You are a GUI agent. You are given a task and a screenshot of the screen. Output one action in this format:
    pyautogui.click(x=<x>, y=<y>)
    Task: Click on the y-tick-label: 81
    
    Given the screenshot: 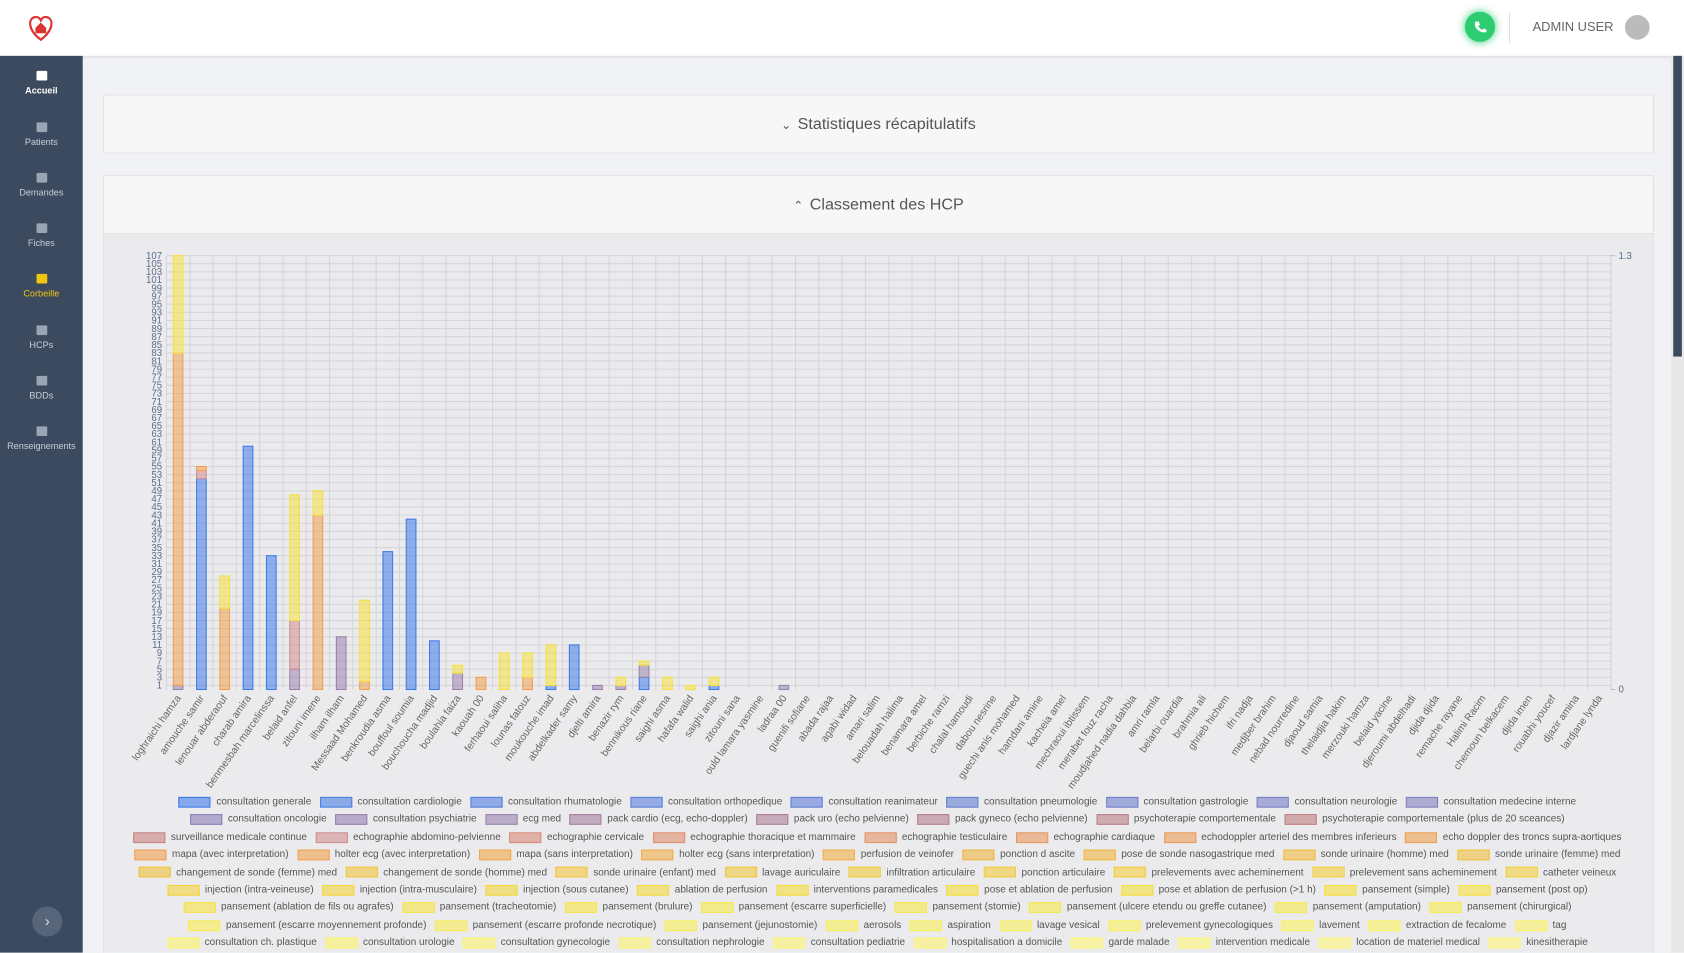 What is the action you would take?
    pyautogui.click(x=156, y=361)
    